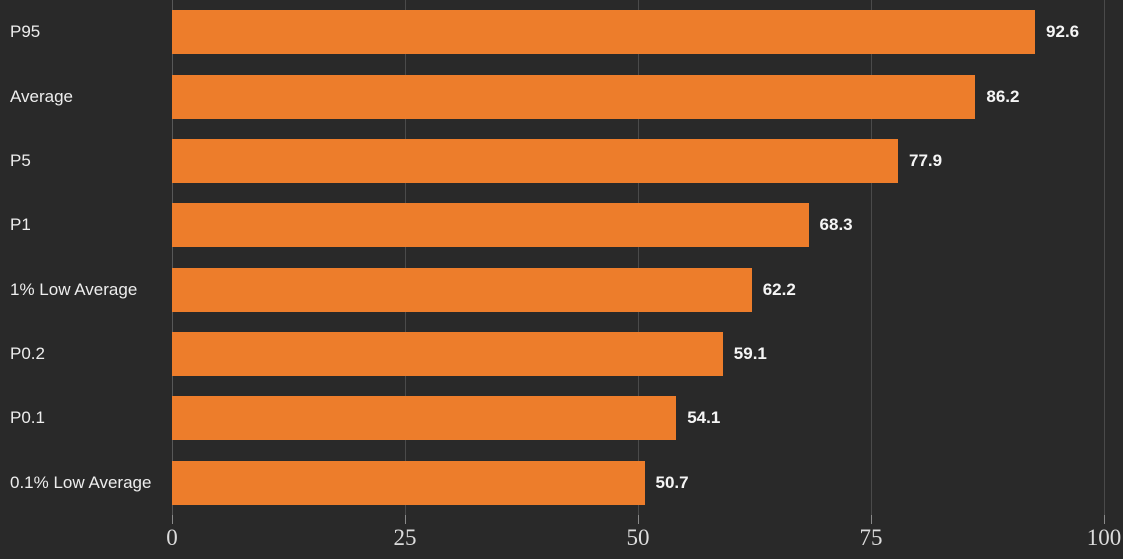  Describe the element at coordinates (750, 354) in the screenshot. I see `value-label: 59.1` at that location.